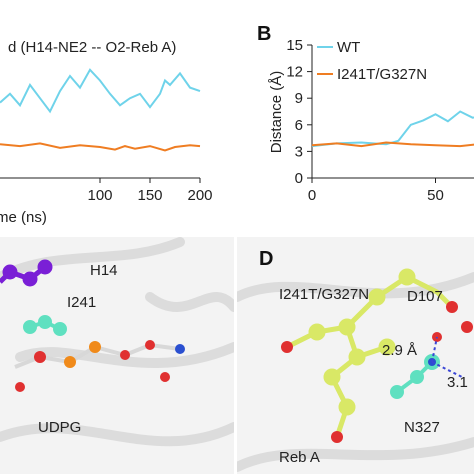  Describe the element at coordinates (369, 353) in the screenshot. I see `reb-a-ligand-model` at that location.